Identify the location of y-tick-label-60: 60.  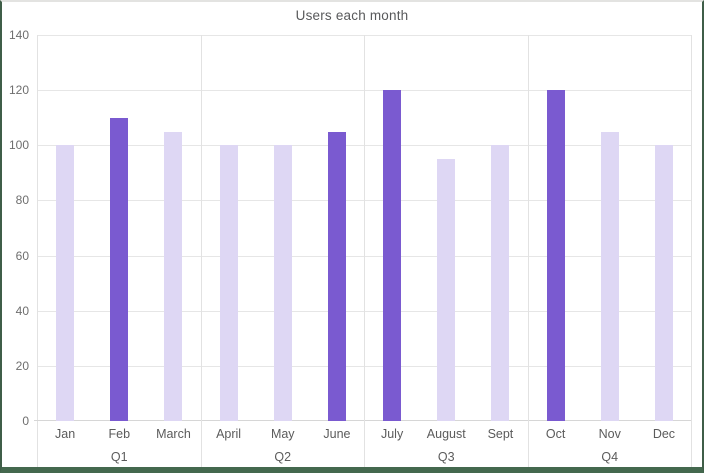
(22, 255).